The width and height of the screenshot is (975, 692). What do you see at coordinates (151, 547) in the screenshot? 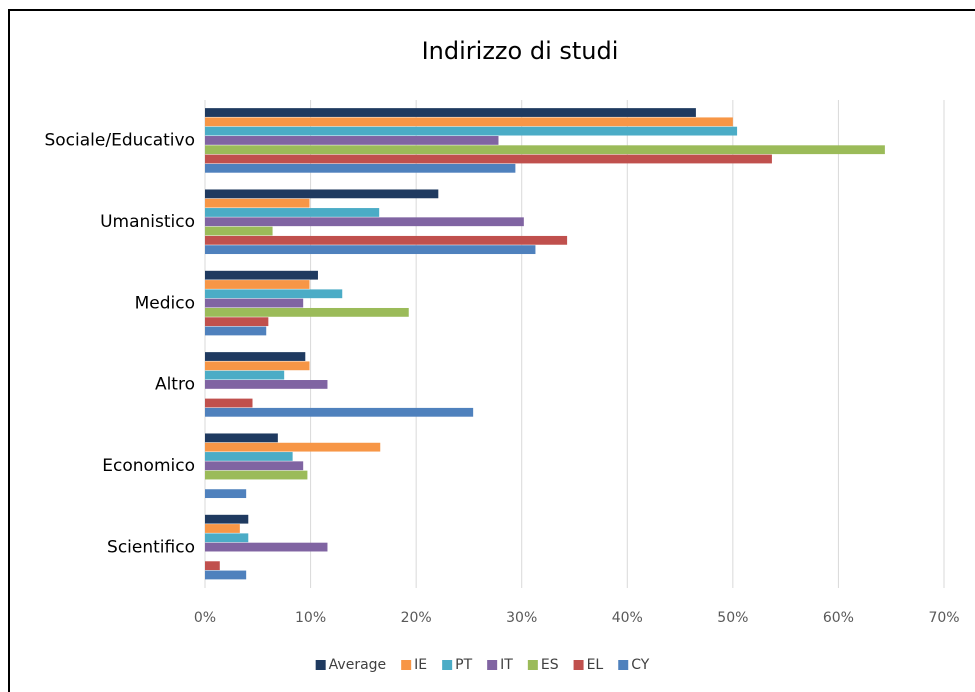
I see `y-tick-label: Scientifico` at bounding box center [151, 547].